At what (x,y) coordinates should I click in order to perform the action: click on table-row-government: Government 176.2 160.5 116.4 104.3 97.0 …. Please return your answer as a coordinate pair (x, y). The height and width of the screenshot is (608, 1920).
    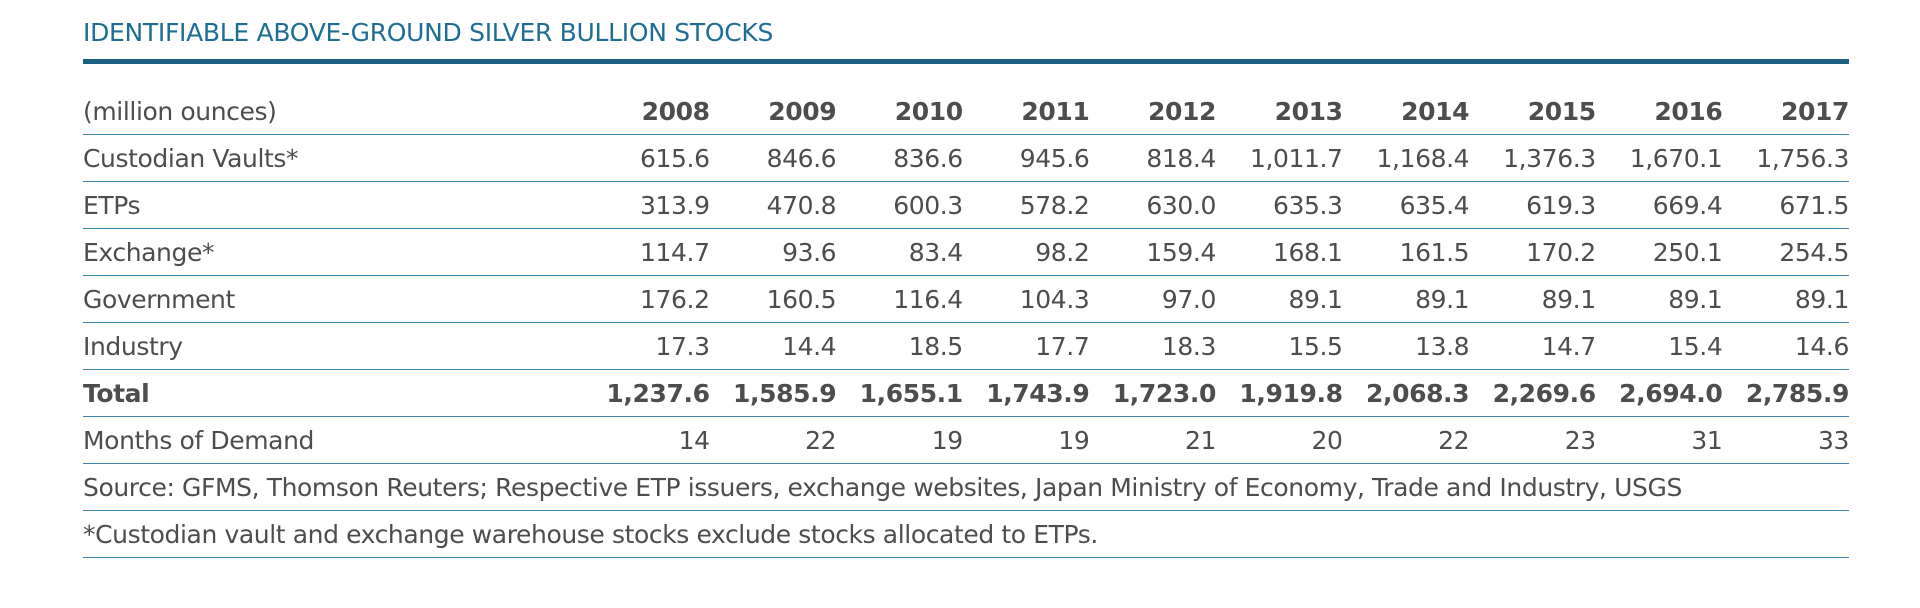
    Looking at the image, I should click on (966, 299).